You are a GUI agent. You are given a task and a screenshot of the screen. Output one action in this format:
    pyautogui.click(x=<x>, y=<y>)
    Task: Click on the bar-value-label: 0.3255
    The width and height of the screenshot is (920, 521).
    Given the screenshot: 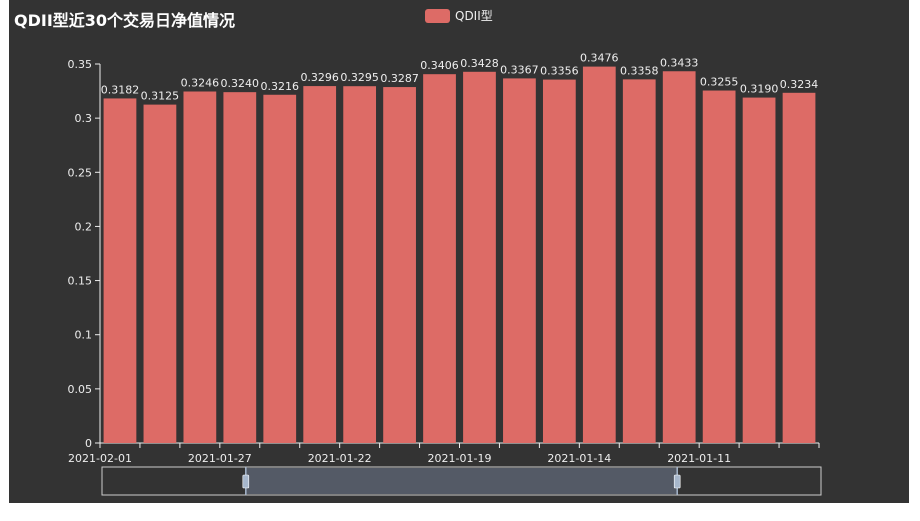 What is the action you would take?
    pyautogui.click(x=719, y=82)
    